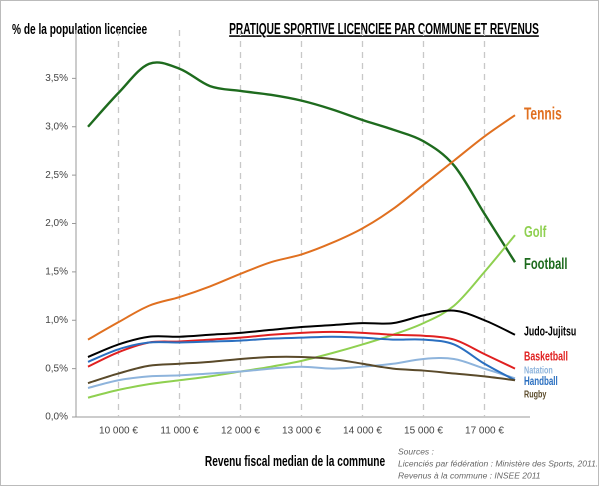 The width and height of the screenshot is (599, 486). I want to click on x-tick-label: 10 000 €, so click(118, 431).